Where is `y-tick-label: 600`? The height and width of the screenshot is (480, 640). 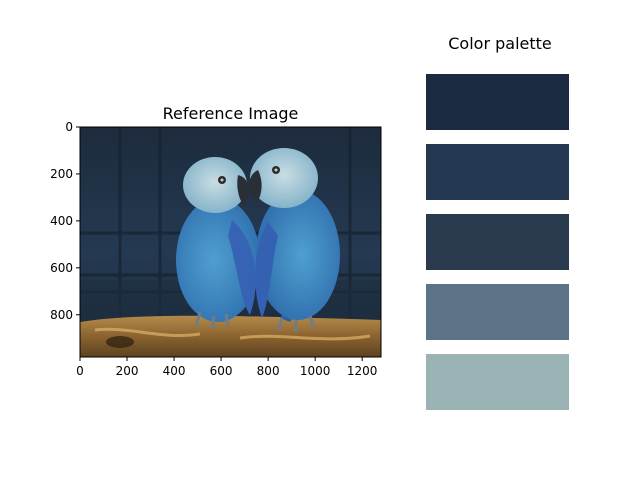
y-tick-label: 600 is located at coordinates (61, 268).